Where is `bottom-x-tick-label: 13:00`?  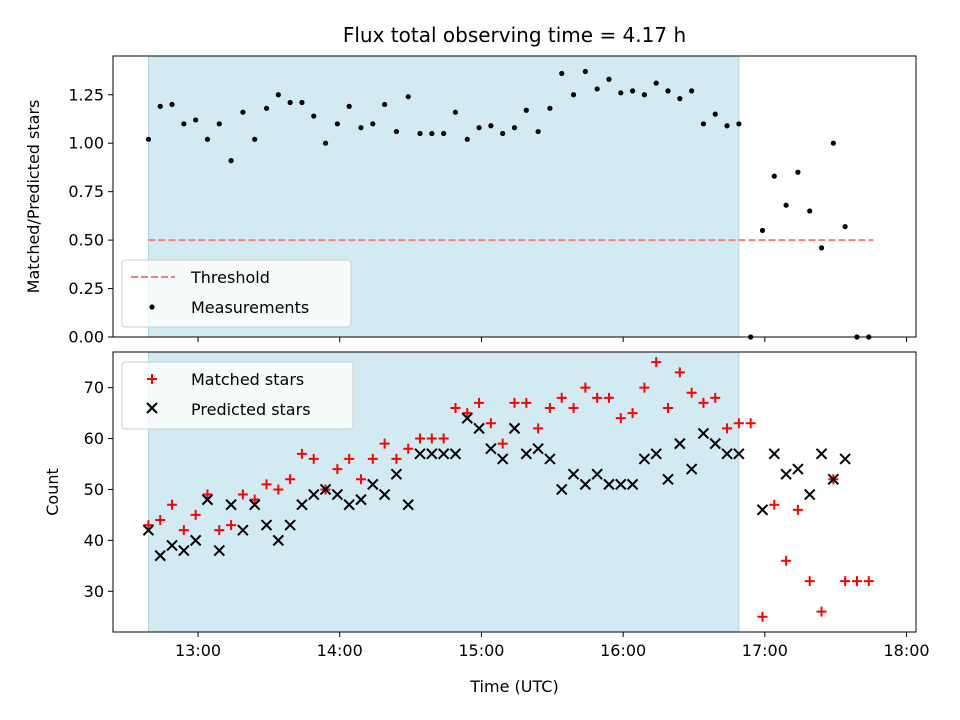 bottom-x-tick-label: 13:00 is located at coordinates (198, 650).